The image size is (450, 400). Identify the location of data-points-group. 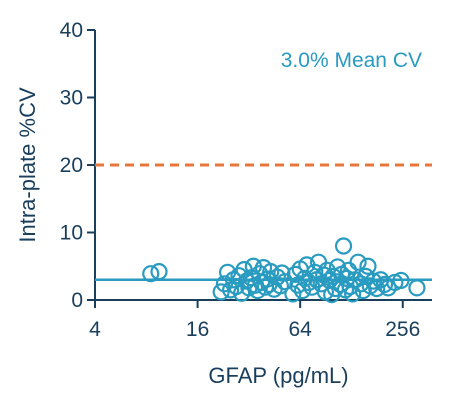
(284, 270).